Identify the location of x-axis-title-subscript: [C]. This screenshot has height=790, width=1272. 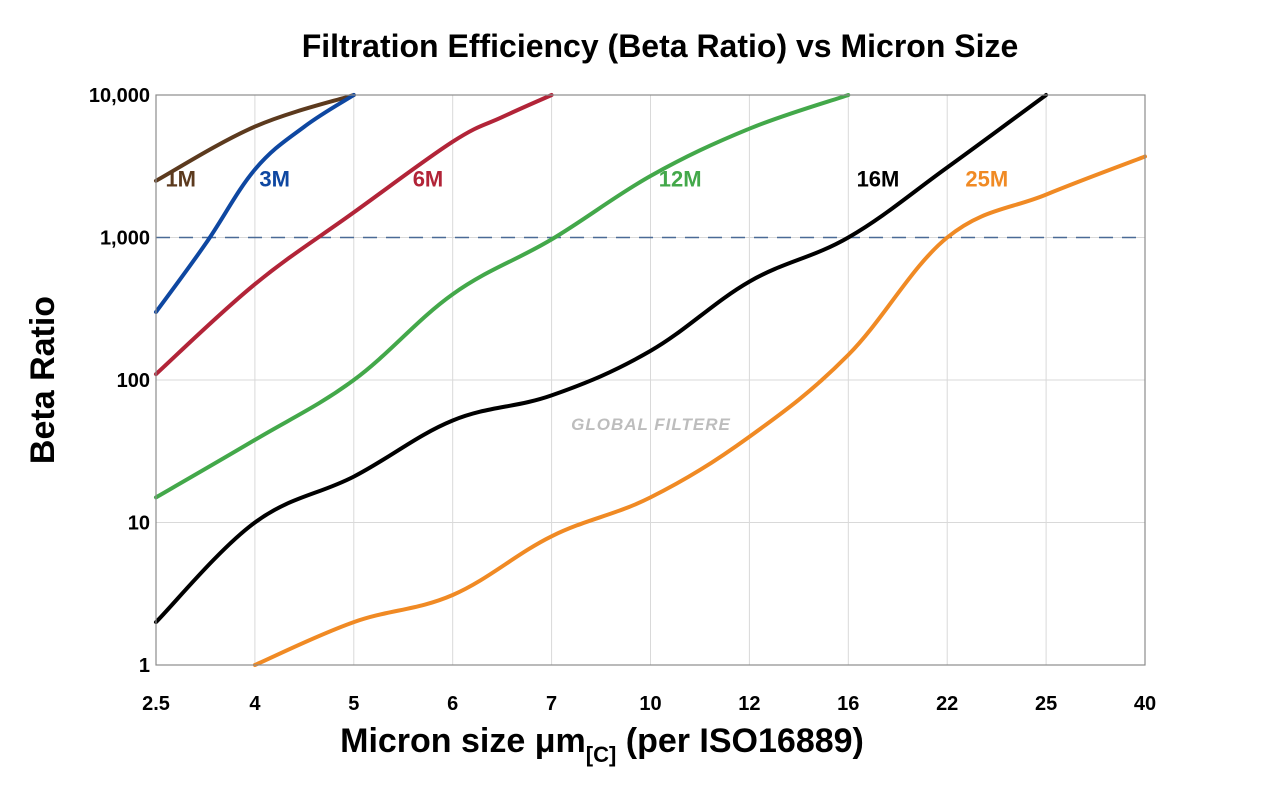
(601, 754).